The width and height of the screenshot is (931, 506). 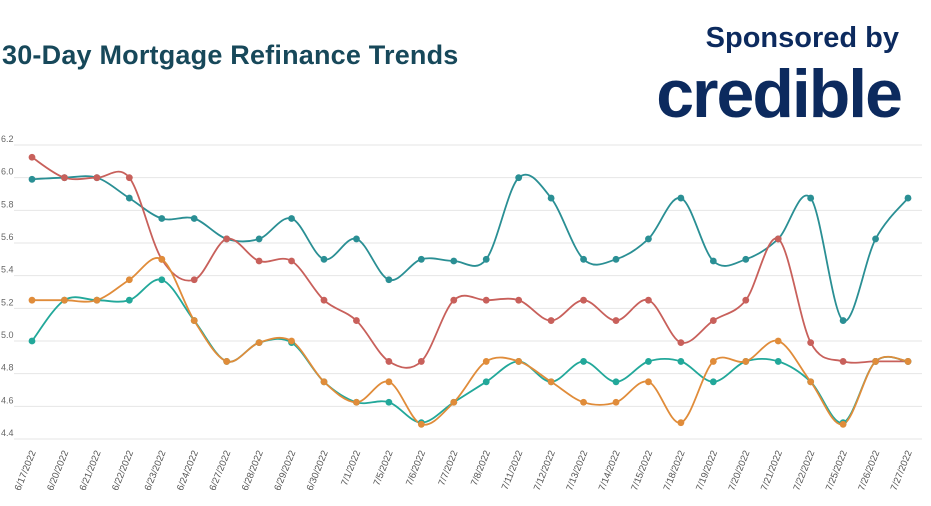 I want to click on x-tick-label: 7/22/2022, so click(x=804, y=470).